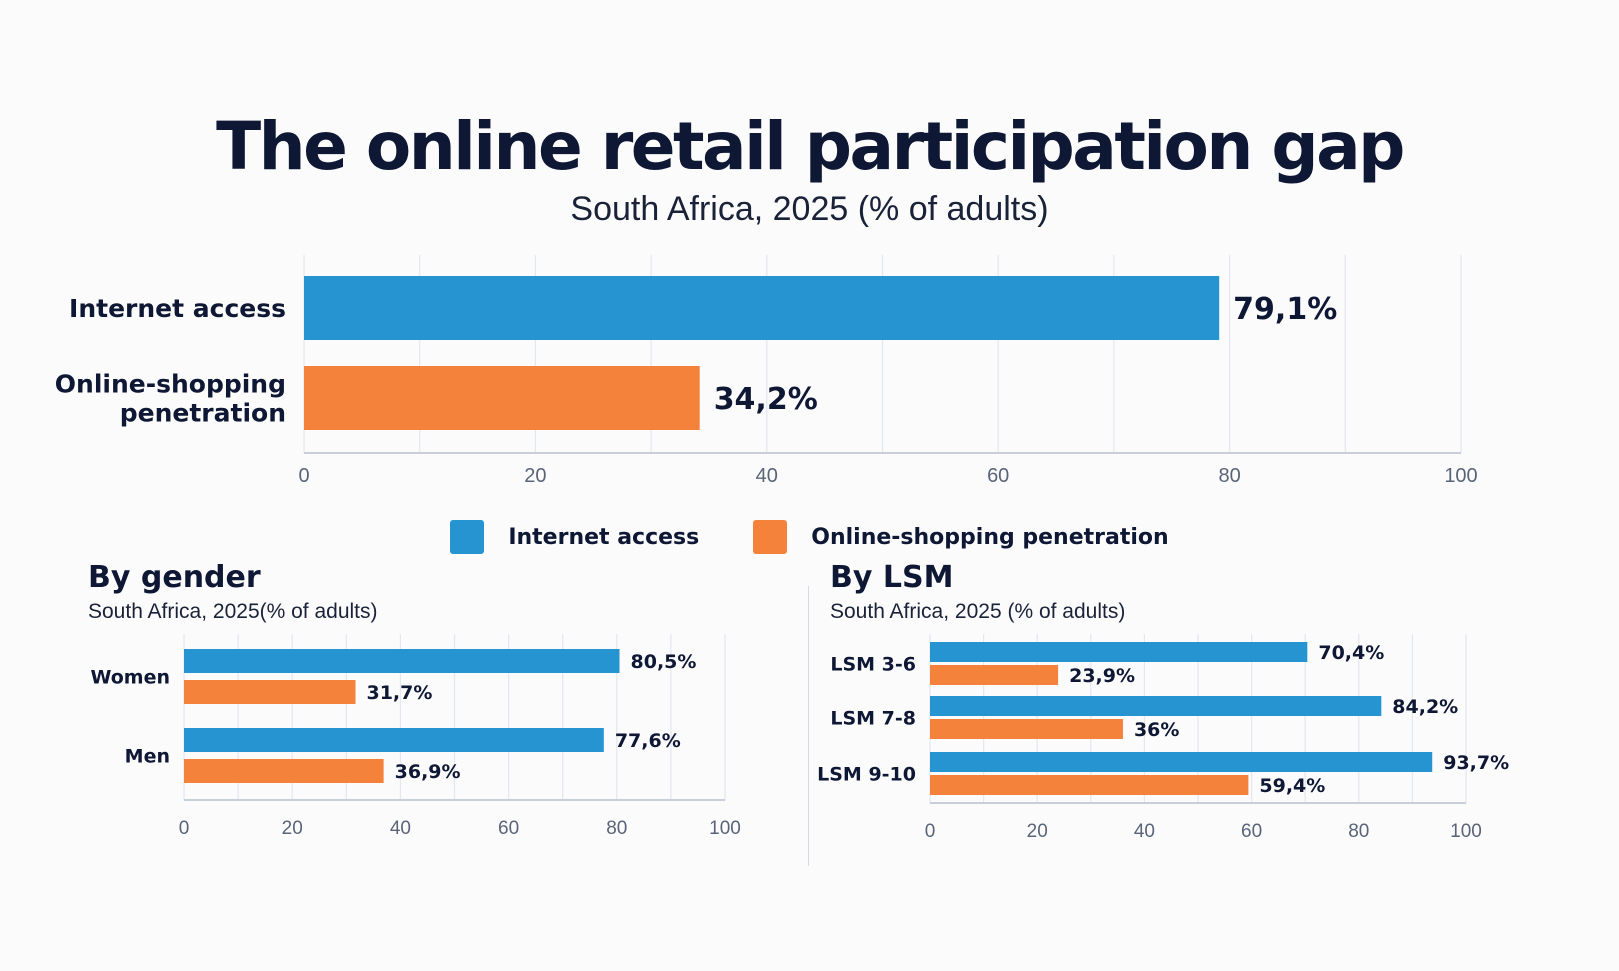  I want to click on gender-bar-men-online-shopping-penetration, so click(284, 771).